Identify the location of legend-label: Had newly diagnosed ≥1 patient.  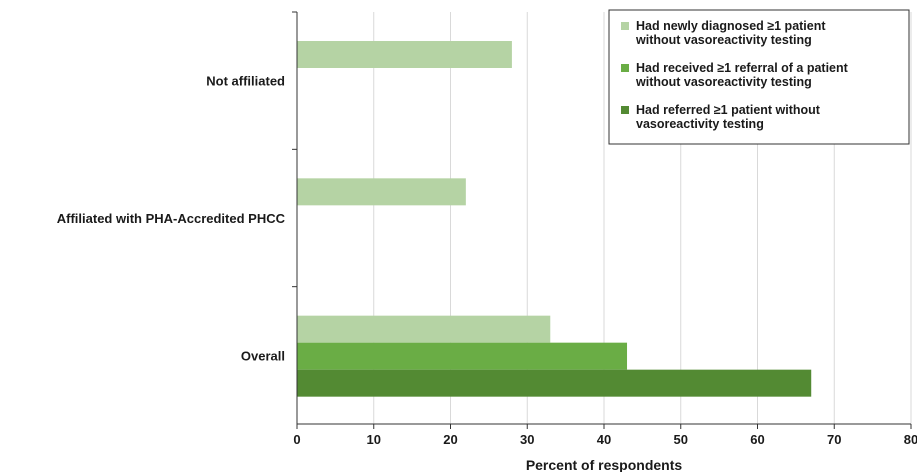
(731, 26).